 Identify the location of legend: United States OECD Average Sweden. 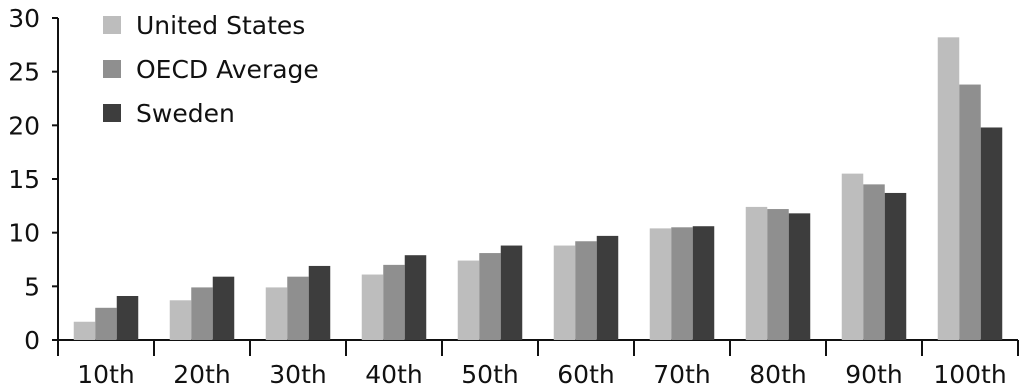
(211, 69).